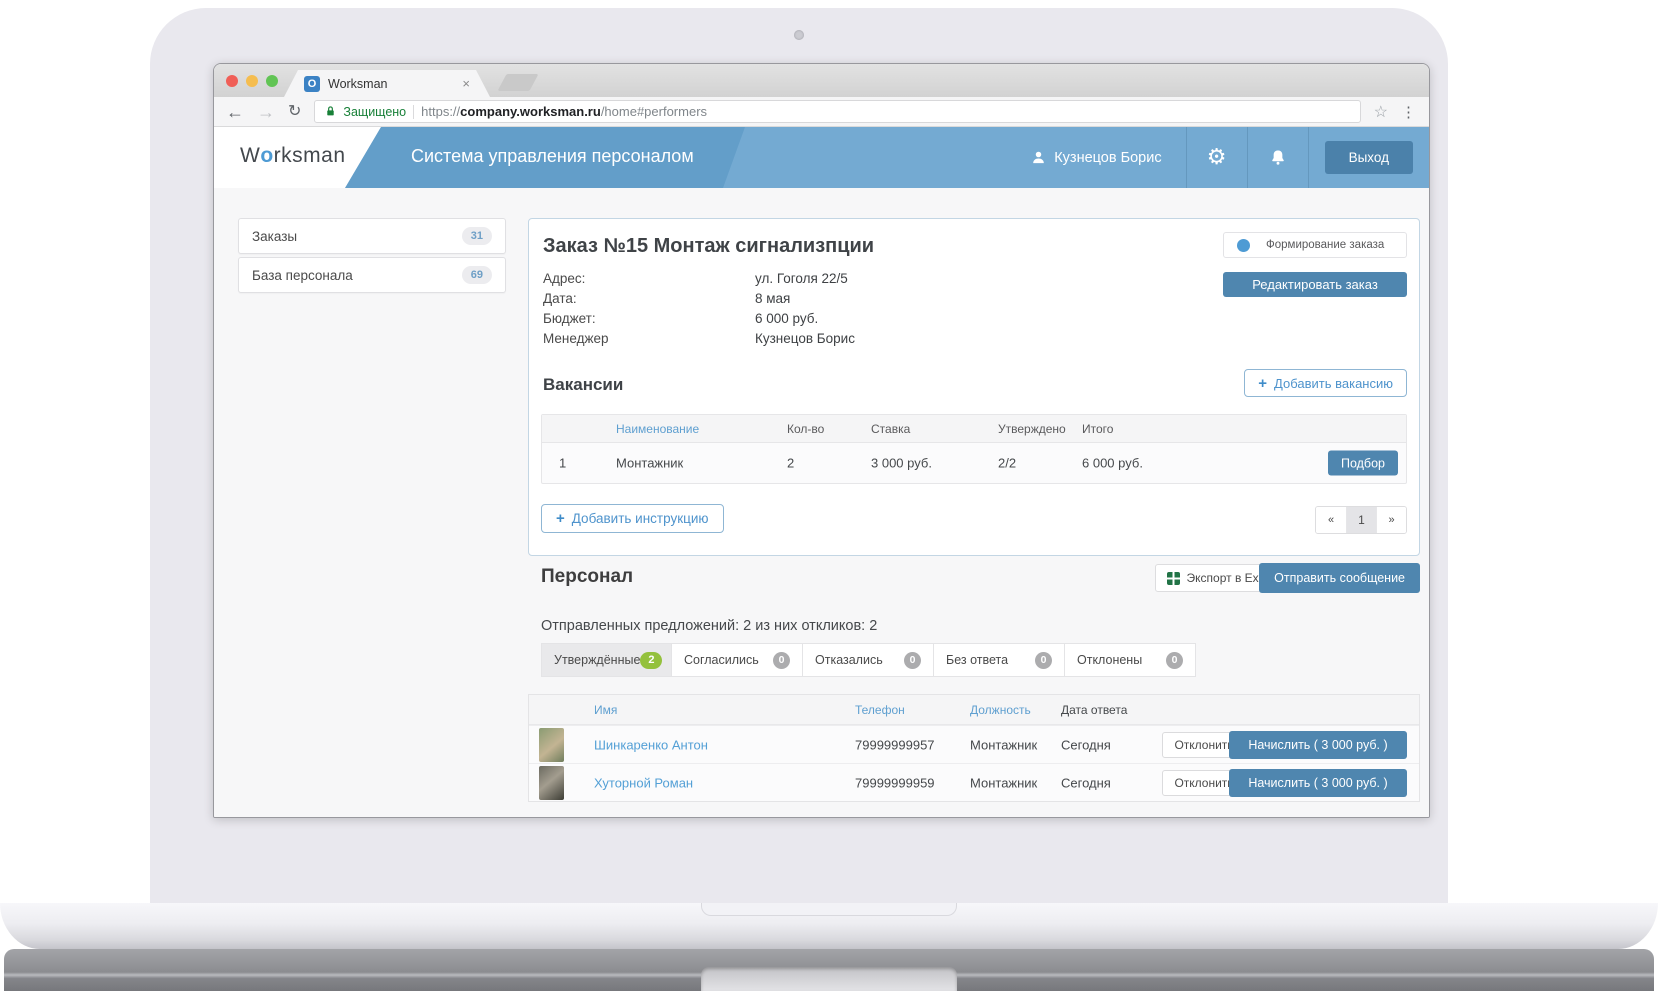 This screenshot has height=991, width=1658. What do you see at coordinates (1098, 428) in the screenshot?
I see `column-total: Итого` at bounding box center [1098, 428].